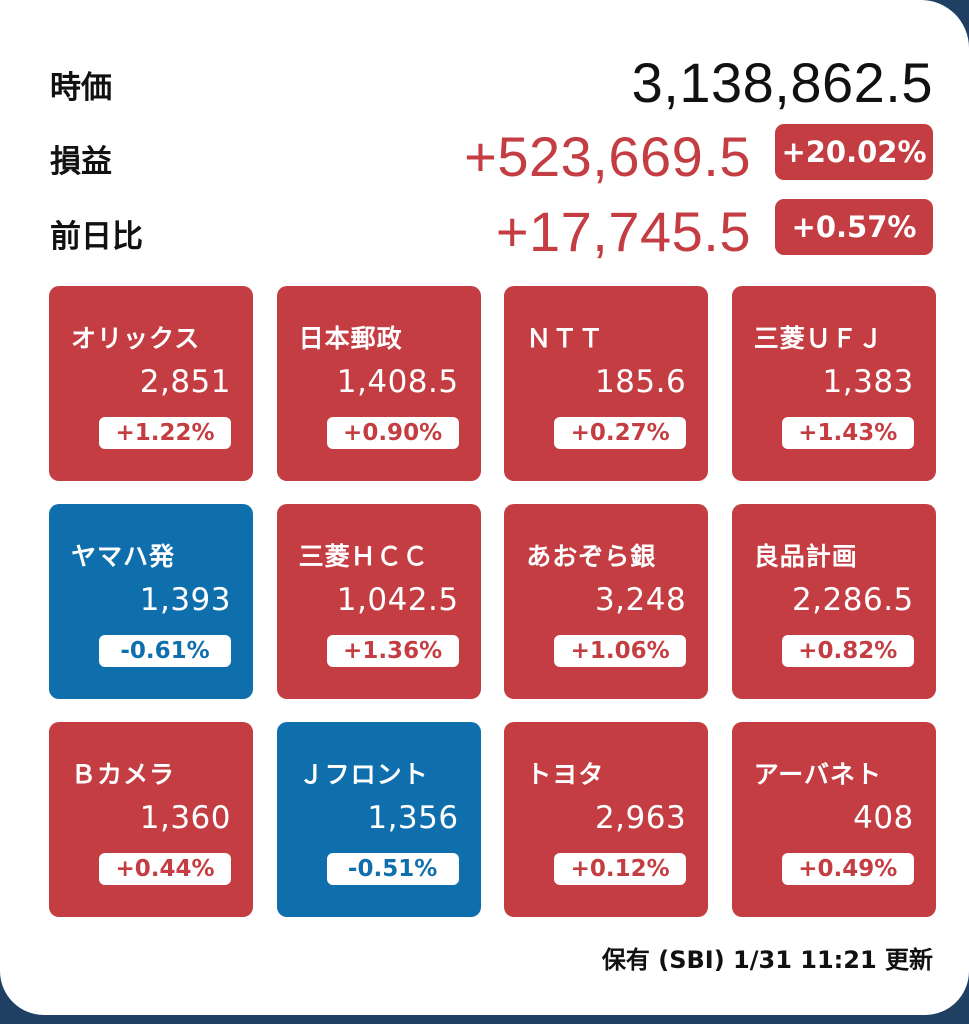  I want to click on day-change-value: +17,745.5, so click(623, 231).